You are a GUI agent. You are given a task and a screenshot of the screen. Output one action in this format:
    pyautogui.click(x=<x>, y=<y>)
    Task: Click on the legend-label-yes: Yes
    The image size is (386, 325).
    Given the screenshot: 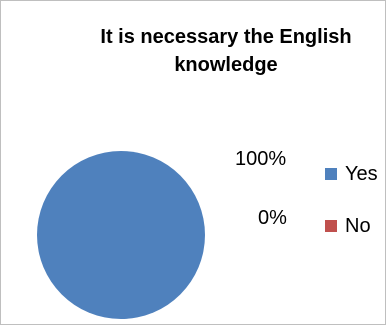 What is the action you would take?
    pyautogui.click(x=361, y=174)
    